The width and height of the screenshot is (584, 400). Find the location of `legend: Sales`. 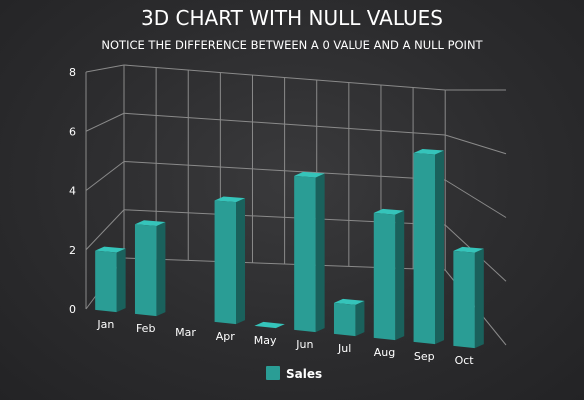

legend: Sales is located at coordinates (294, 373).